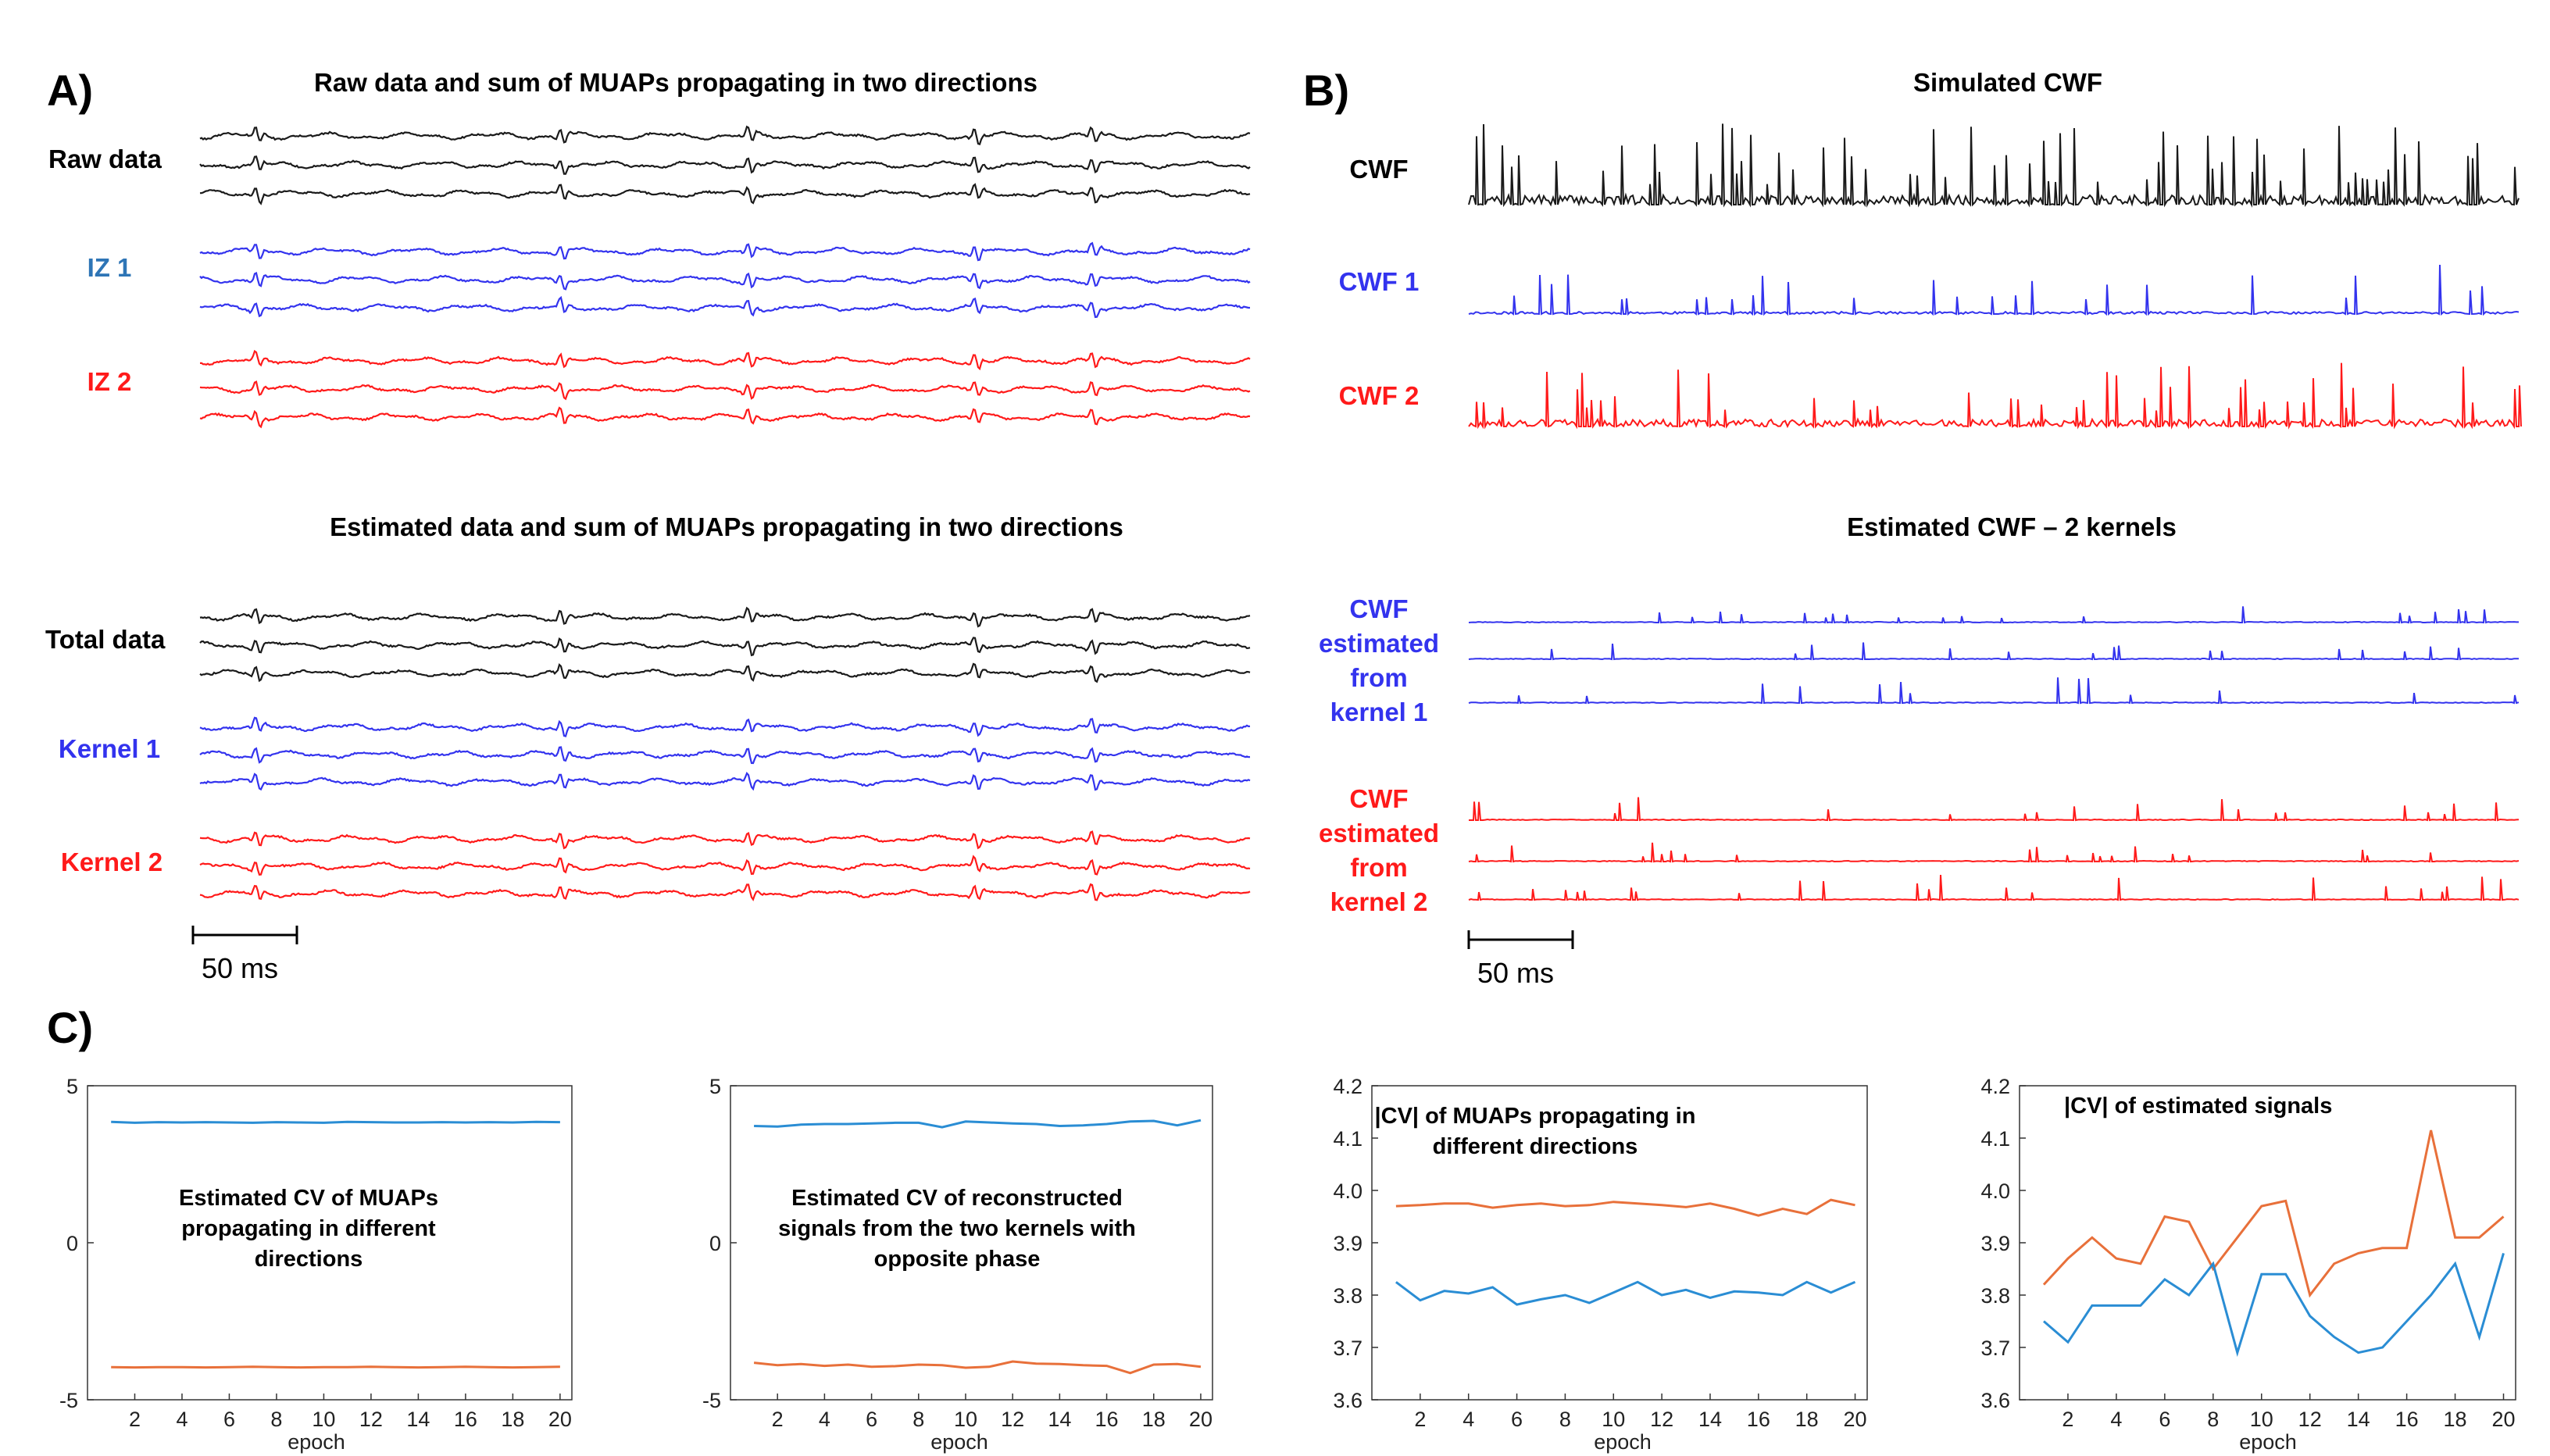 This screenshot has width=2550, height=1456. I want to click on kernel1-label-line: CWF, so click(1378, 608).